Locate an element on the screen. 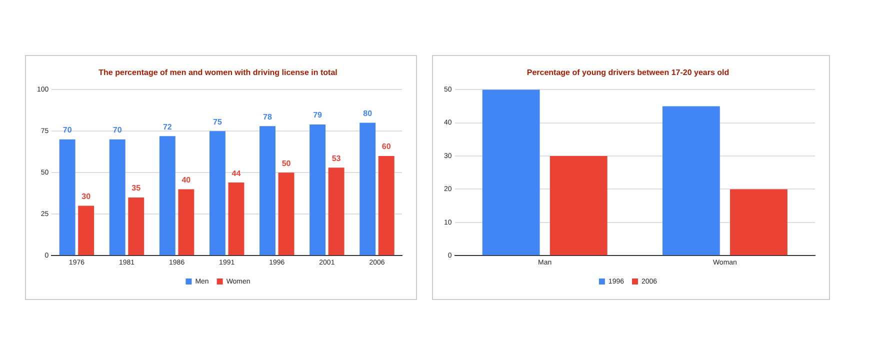 The width and height of the screenshot is (878, 364). data-label: 80 is located at coordinates (368, 113).